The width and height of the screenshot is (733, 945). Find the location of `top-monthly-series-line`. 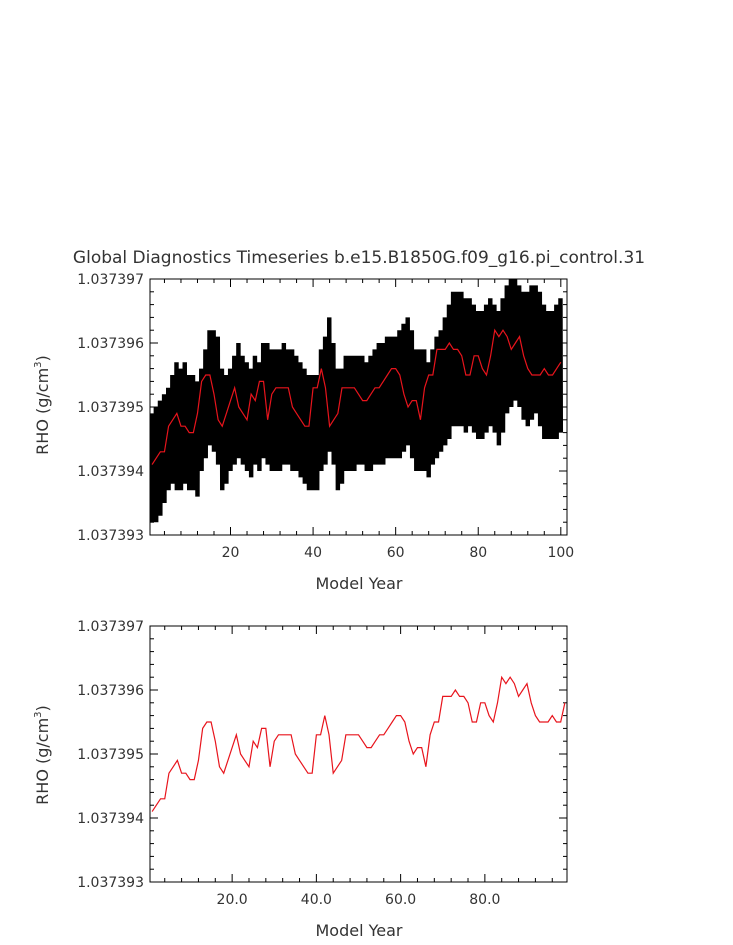

top-monthly-series-line is located at coordinates (357, 401).